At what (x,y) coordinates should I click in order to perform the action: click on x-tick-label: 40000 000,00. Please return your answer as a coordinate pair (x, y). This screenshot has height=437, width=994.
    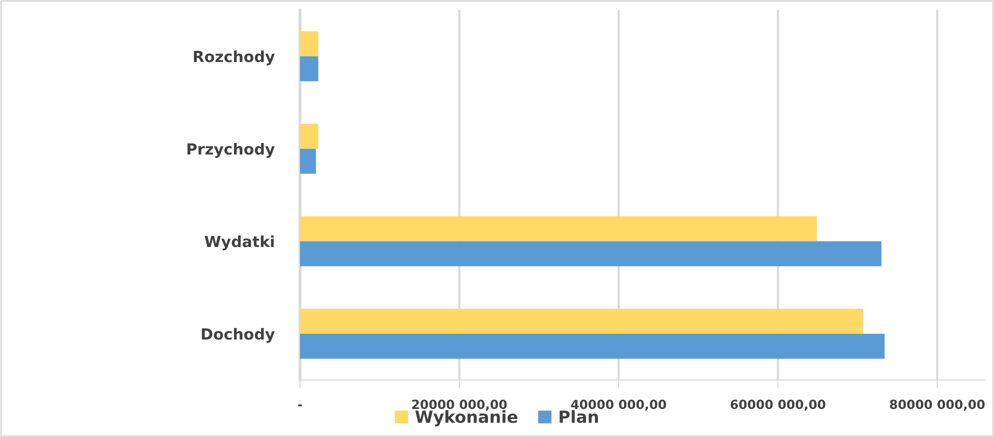
    Looking at the image, I should click on (618, 405).